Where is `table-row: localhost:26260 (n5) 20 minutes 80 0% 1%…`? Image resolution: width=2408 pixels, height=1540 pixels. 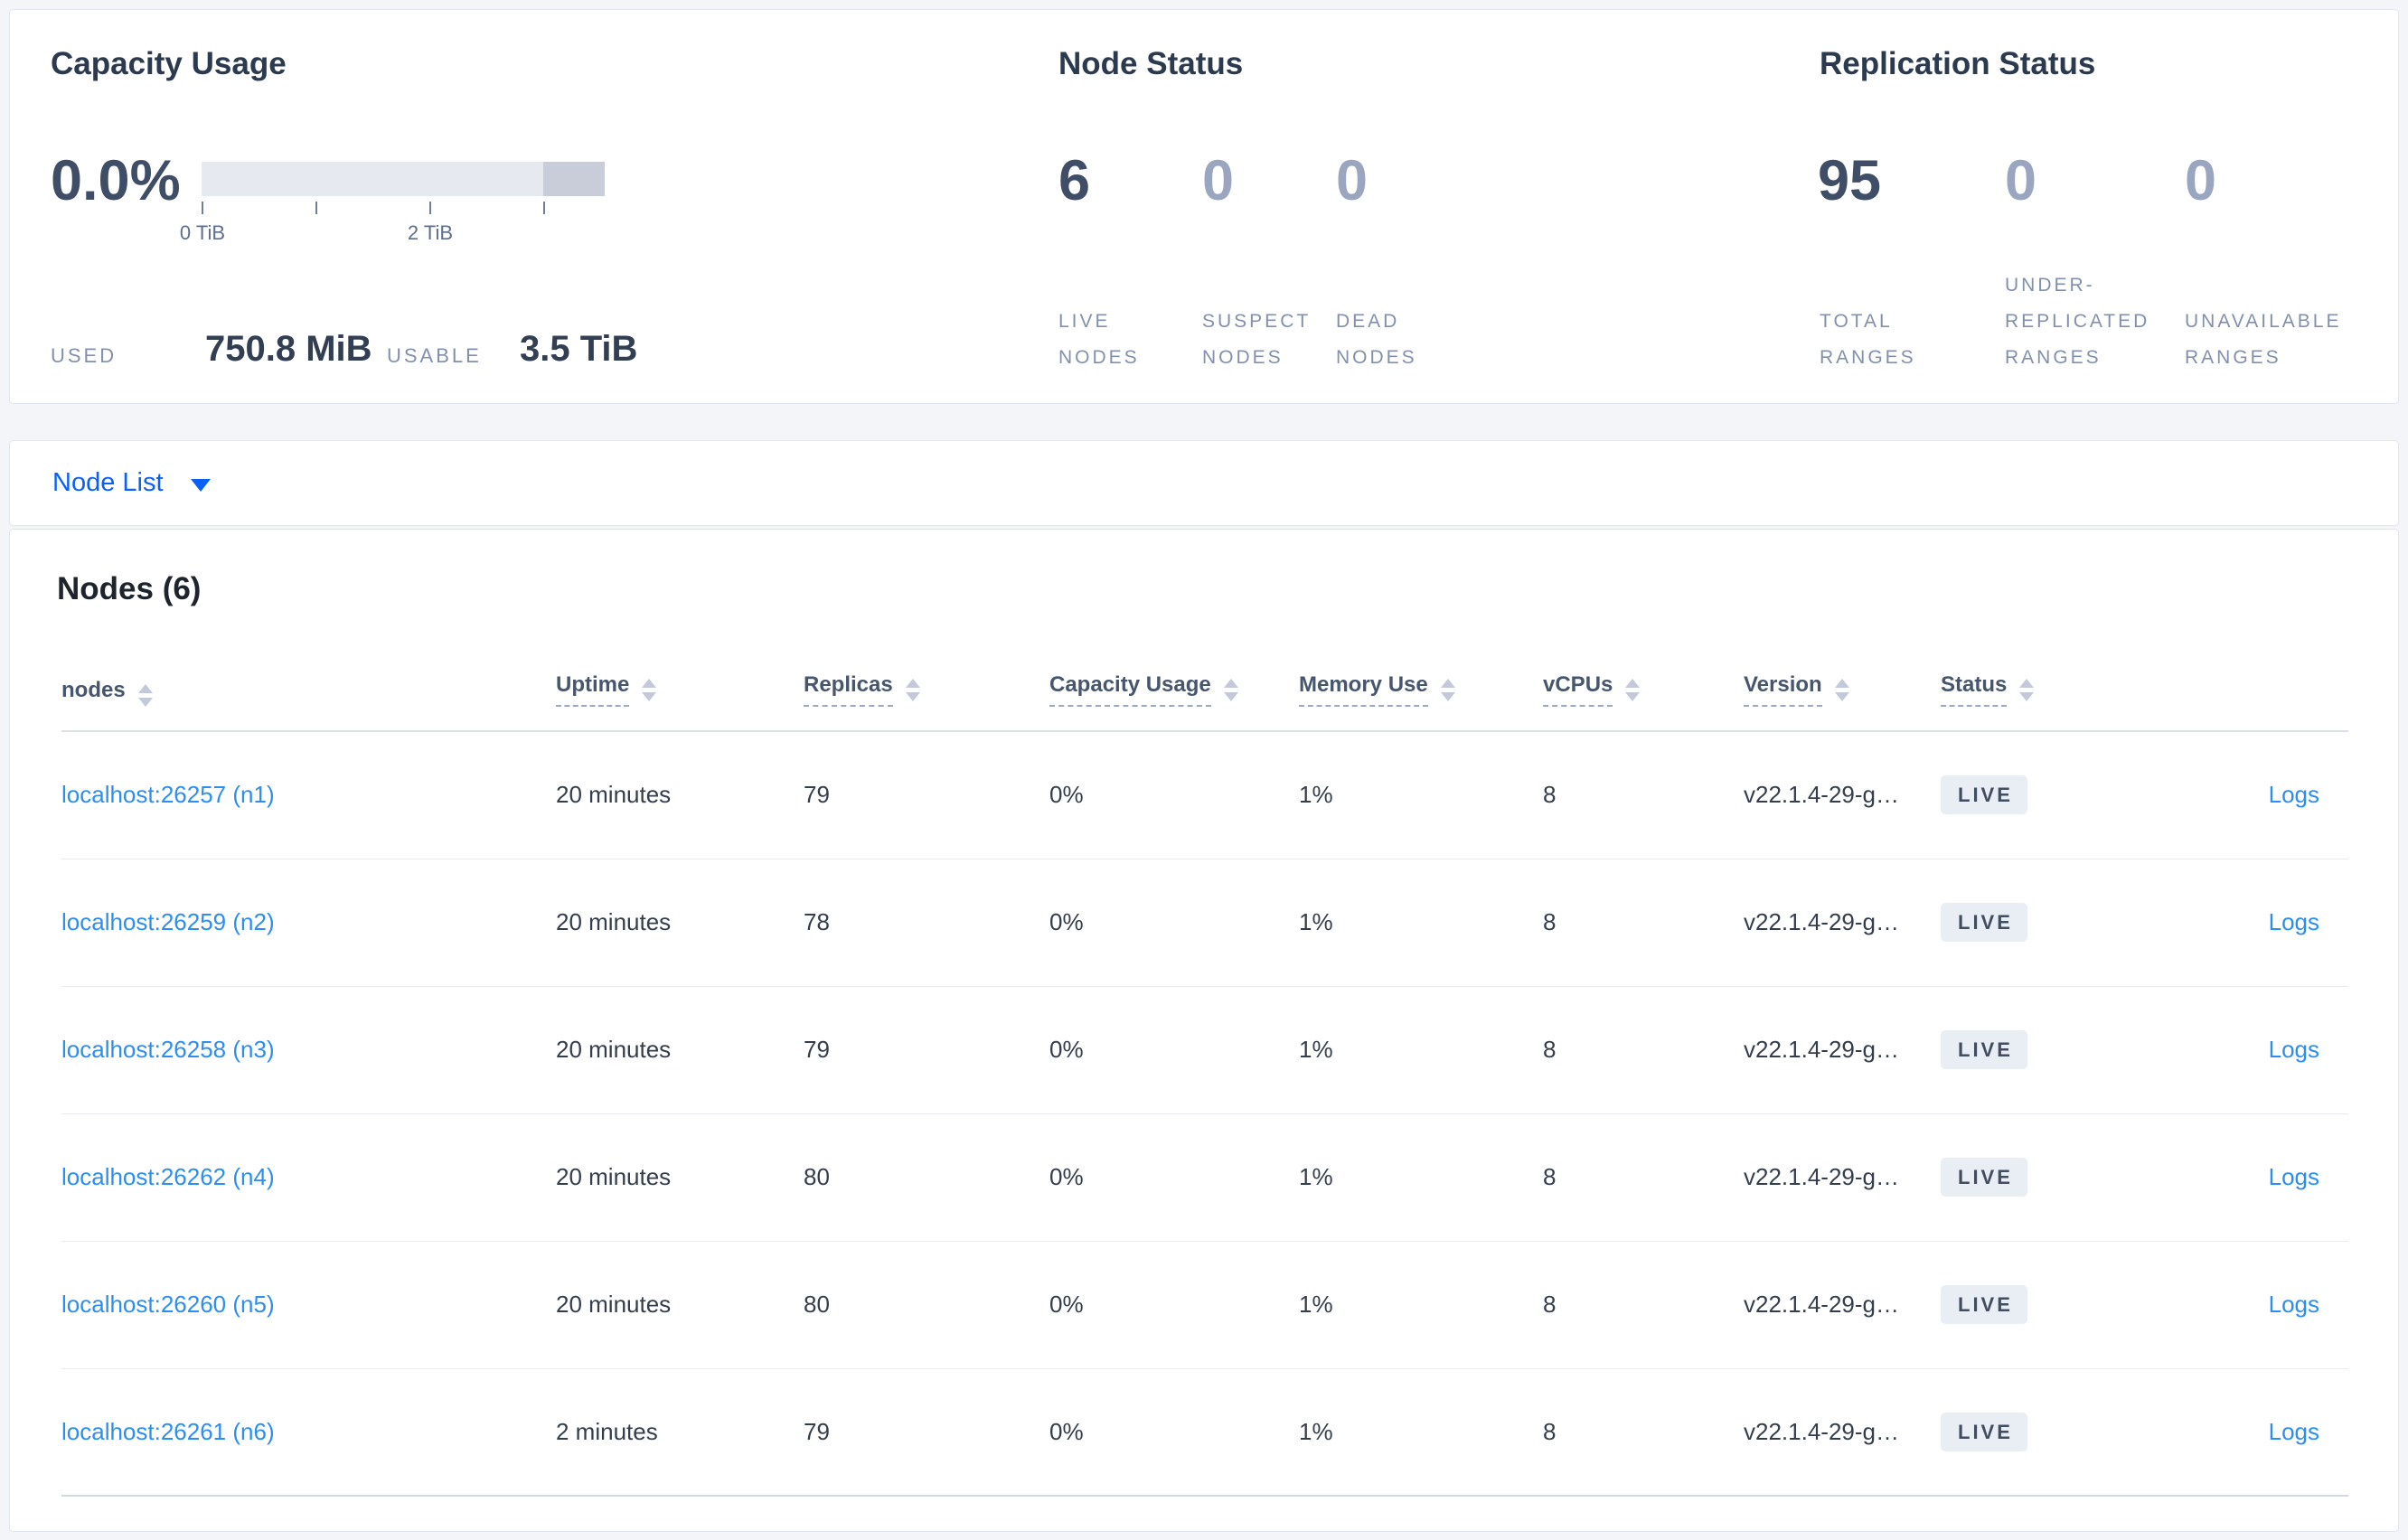
table-row: localhost:26260 (n5) 20 minutes 80 0% 1%… is located at coordinates (1204, 1304).